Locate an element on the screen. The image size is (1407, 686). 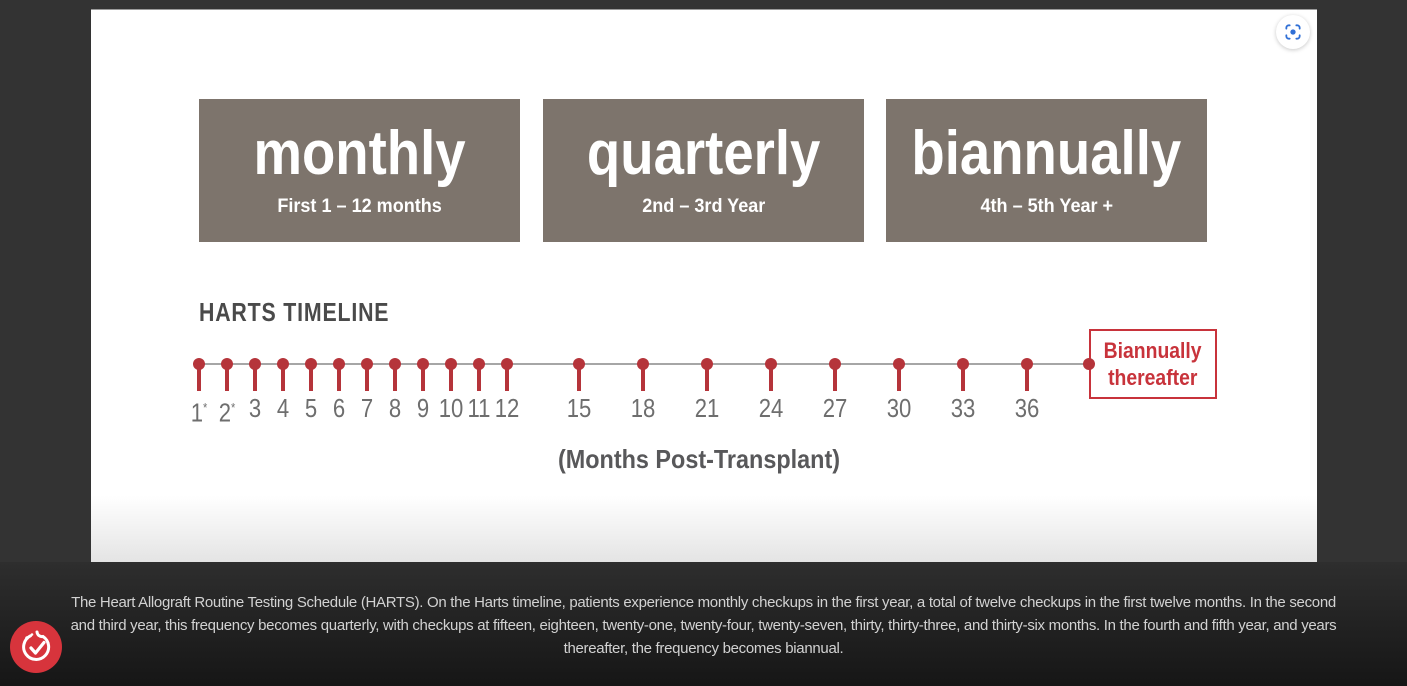
timeline-month-label: 21 is located at coordinates (707, 408).